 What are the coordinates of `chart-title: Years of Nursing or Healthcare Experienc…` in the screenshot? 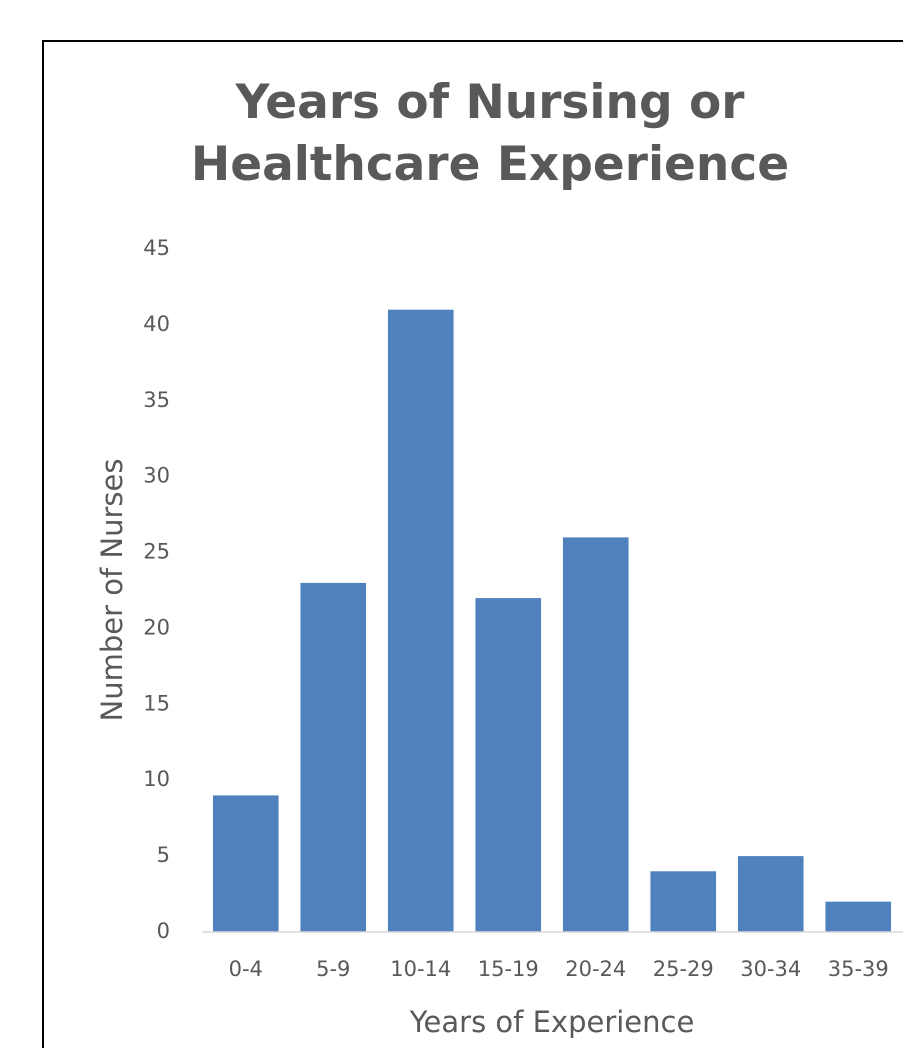 It's located at (490, 133).